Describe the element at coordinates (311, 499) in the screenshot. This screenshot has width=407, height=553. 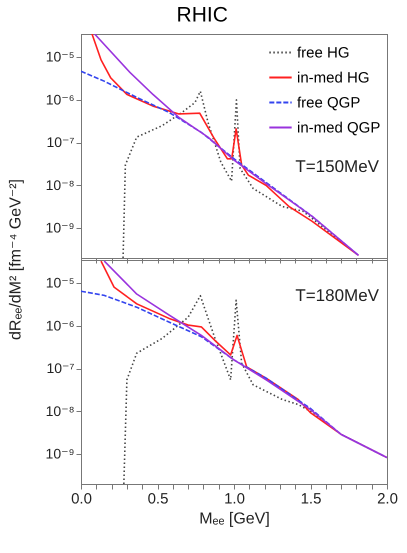
I see `x-tick-label: 1.5` at that location.